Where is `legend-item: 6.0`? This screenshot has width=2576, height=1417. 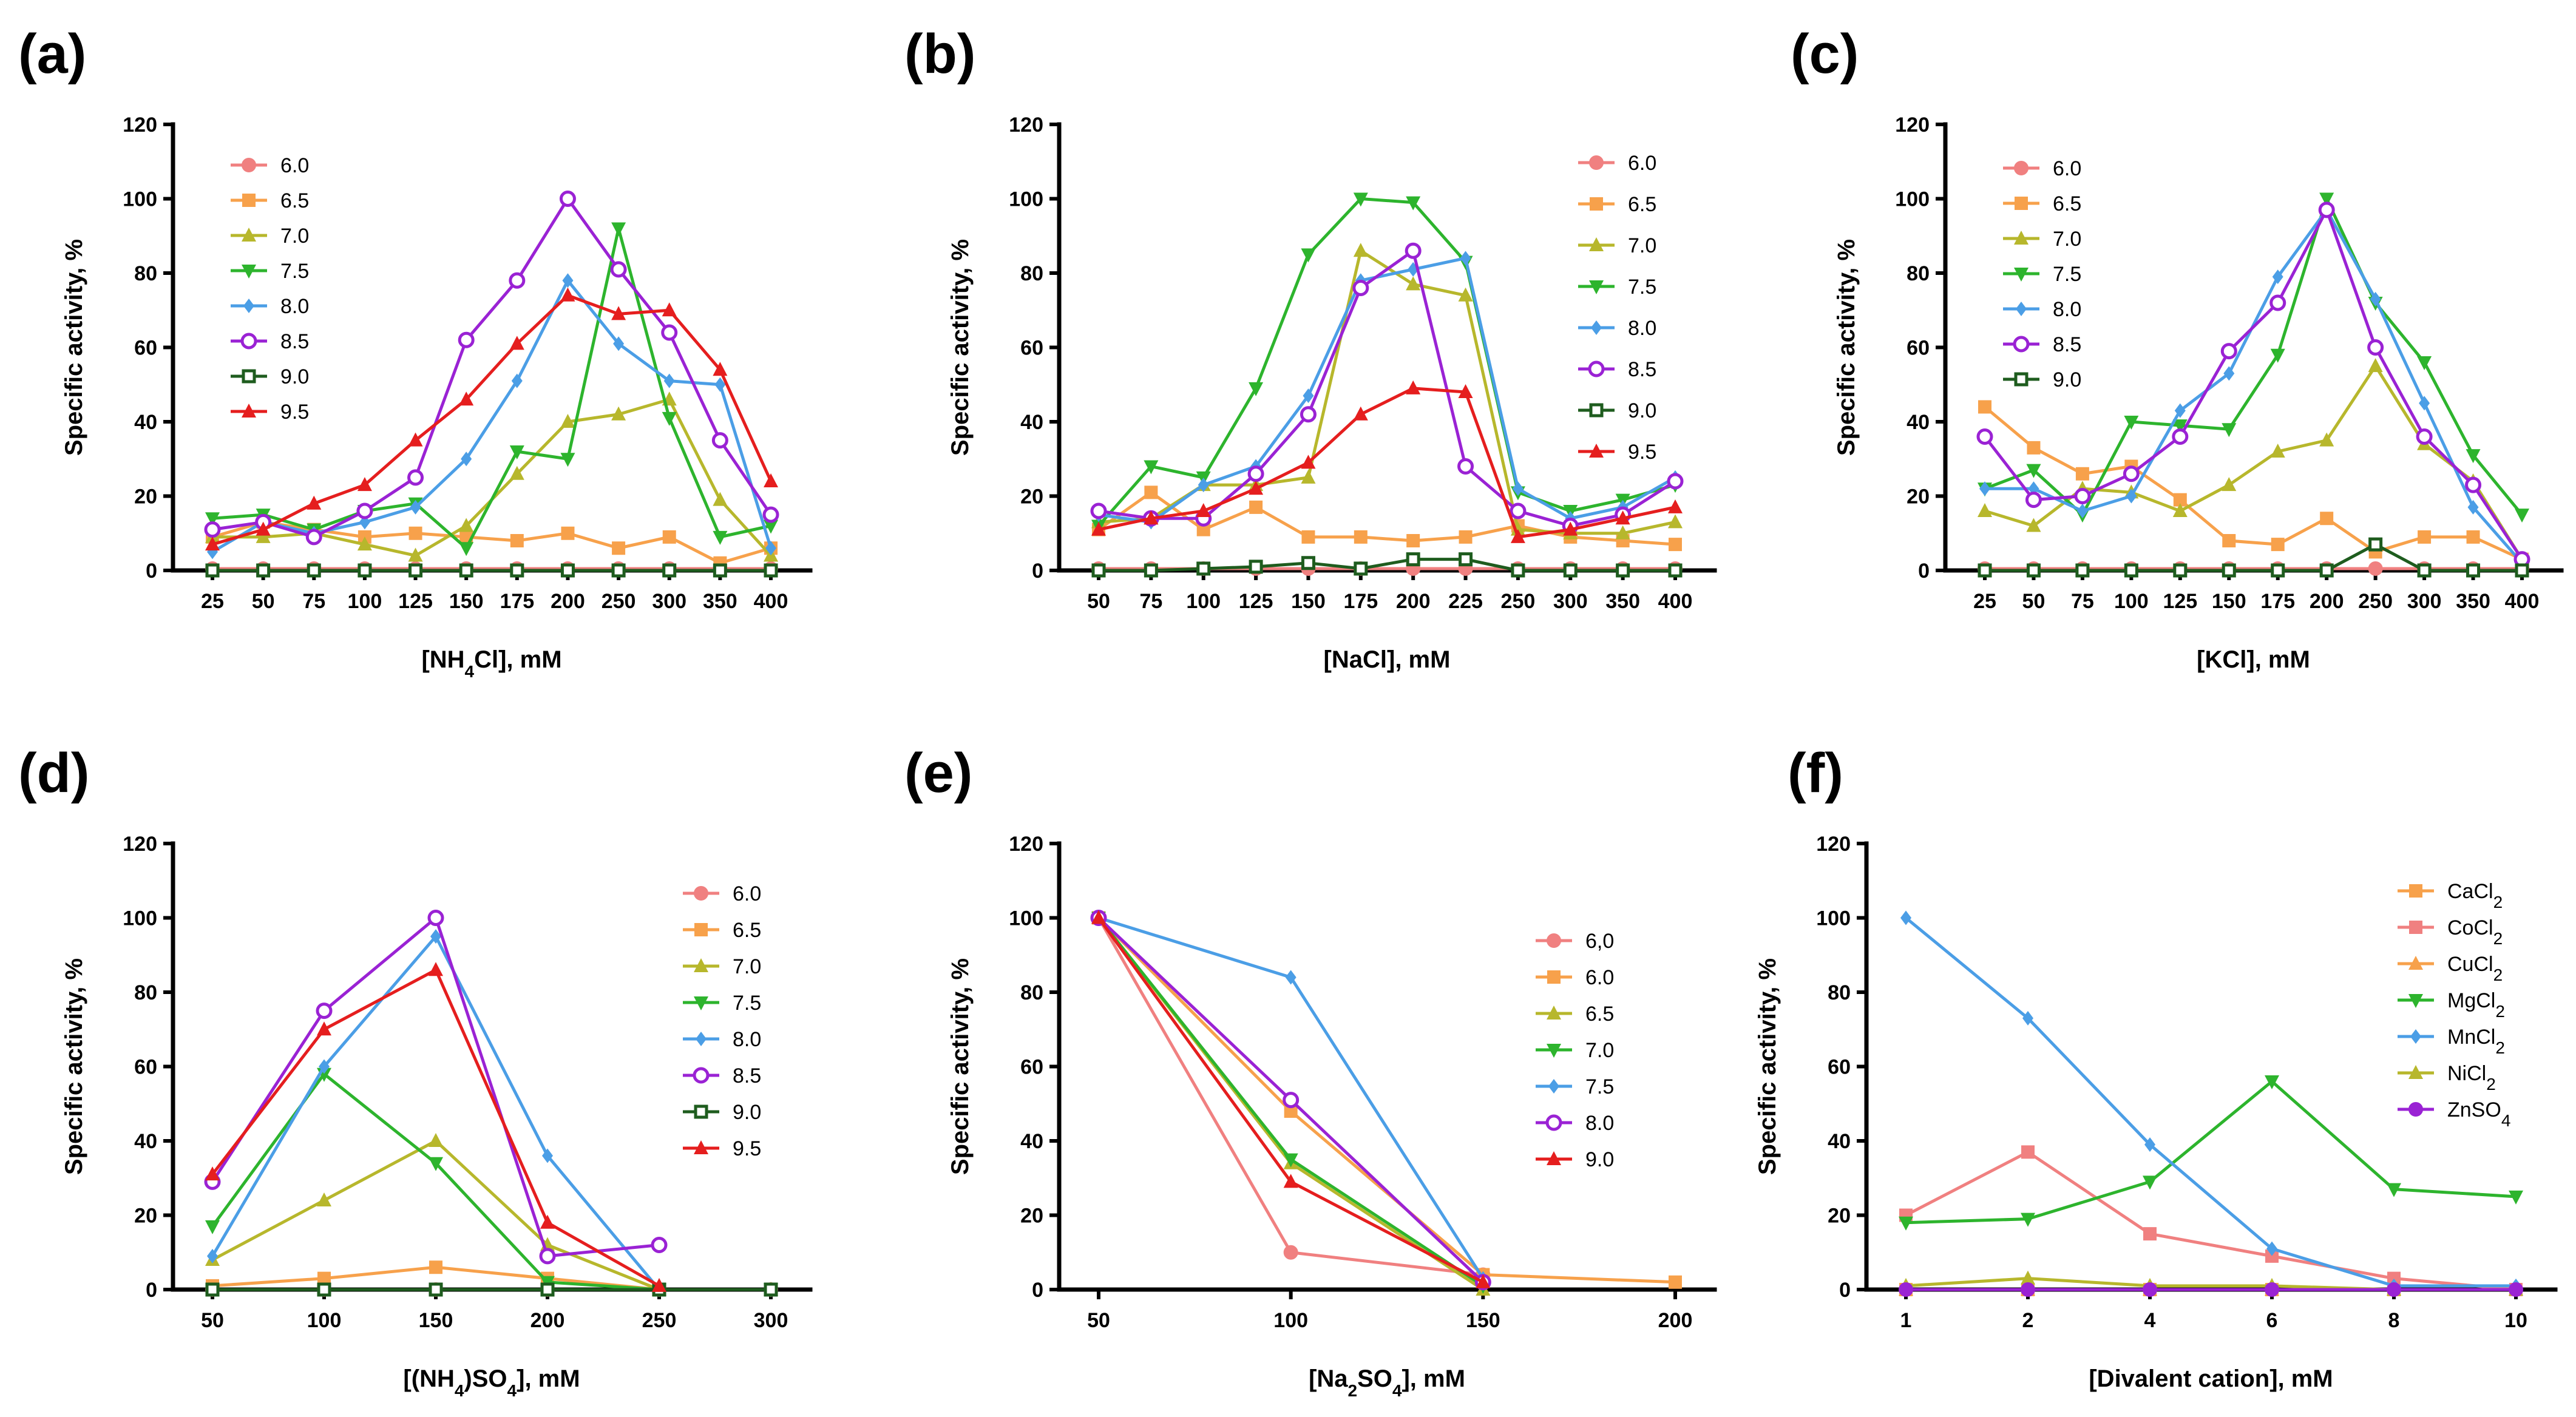
legend-item: 6.0 is located at coordinates (2042, 168).